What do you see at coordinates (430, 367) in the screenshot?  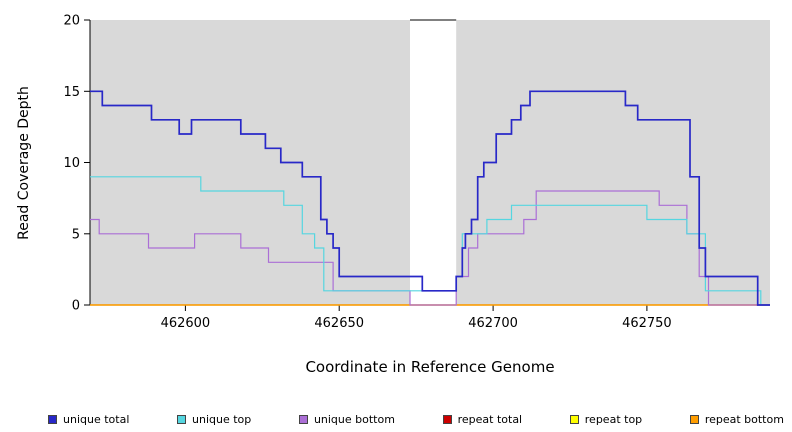 I see `x-axis-label: Coordinate in Reference Genome` at bounding box center [430, 367].